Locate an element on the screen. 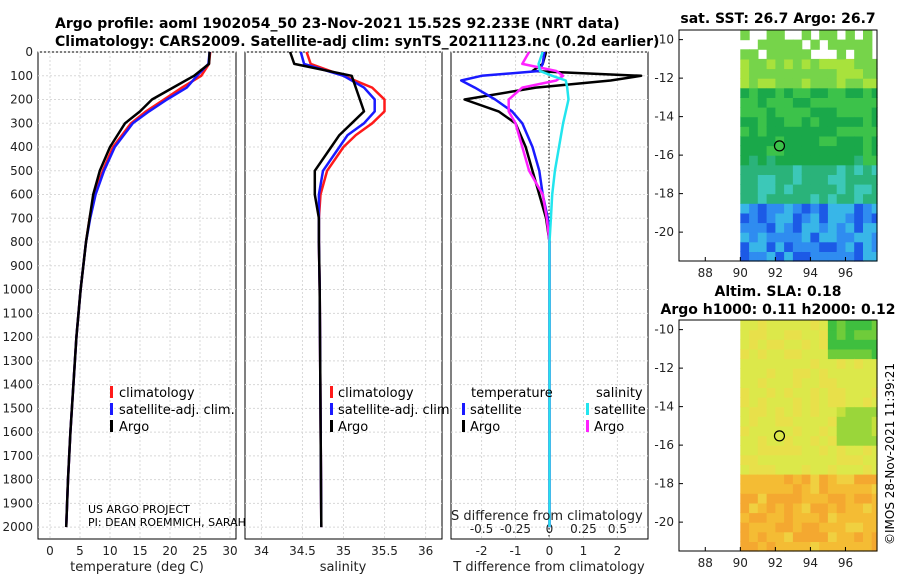 Image resolution: width=900 pixels, height=580 pixels. depth-tick-label: 1600 is located at coordinates (17, 432).